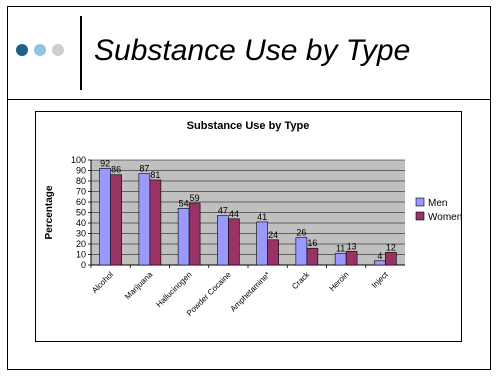 The height and width of the screenshot is (377, 500). Describe the element at coordinates (312, 243) in the screenshot. I see `data-label: 16` at that location.